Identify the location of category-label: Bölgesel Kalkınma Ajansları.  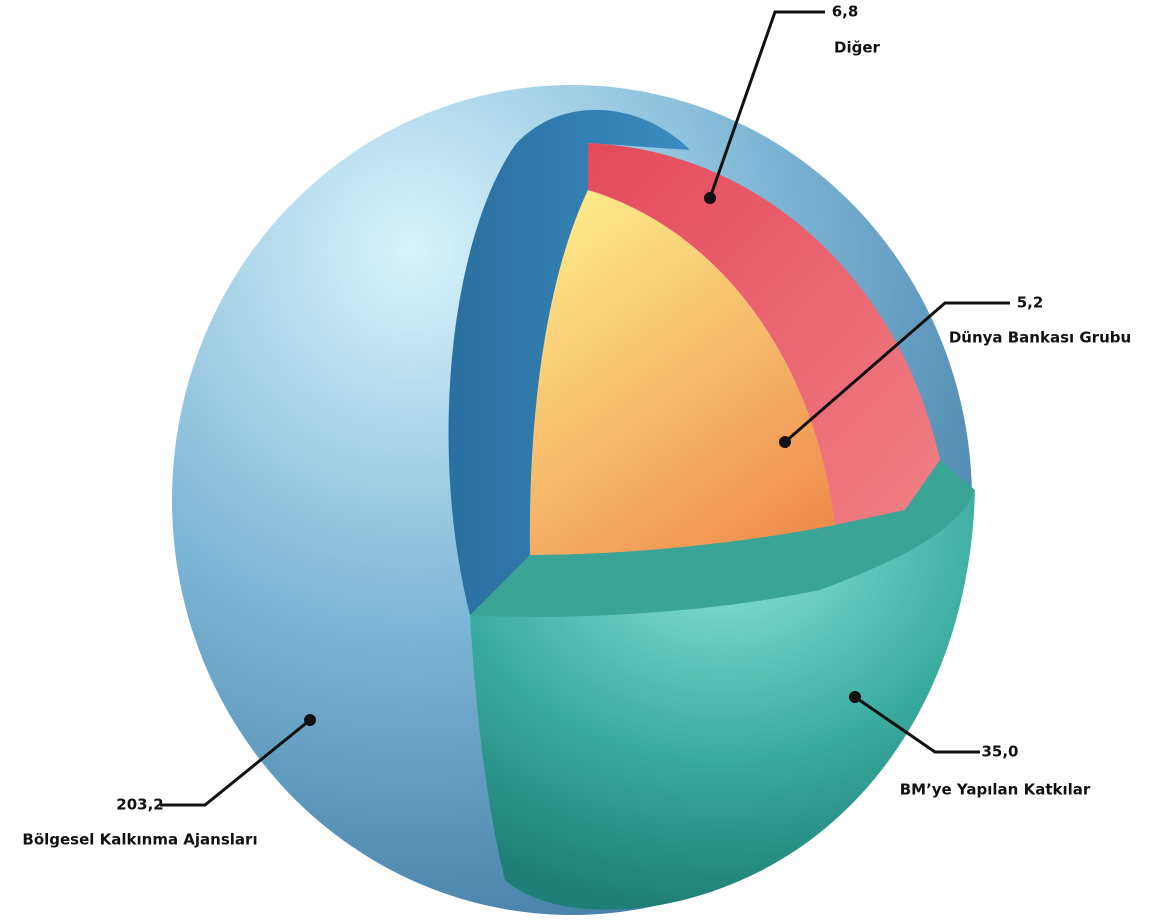
(139, 840).